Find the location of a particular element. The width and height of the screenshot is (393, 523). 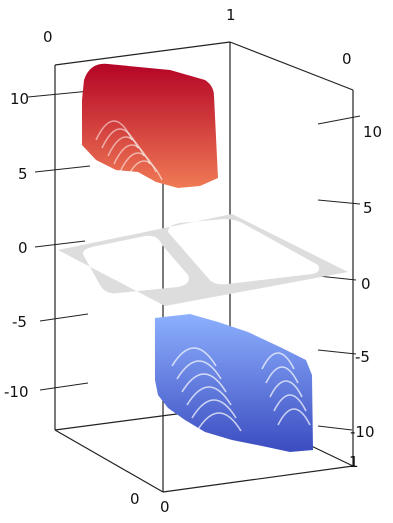

bottom-corner-label-front-left: 0 is located at coordinates (135, 499).